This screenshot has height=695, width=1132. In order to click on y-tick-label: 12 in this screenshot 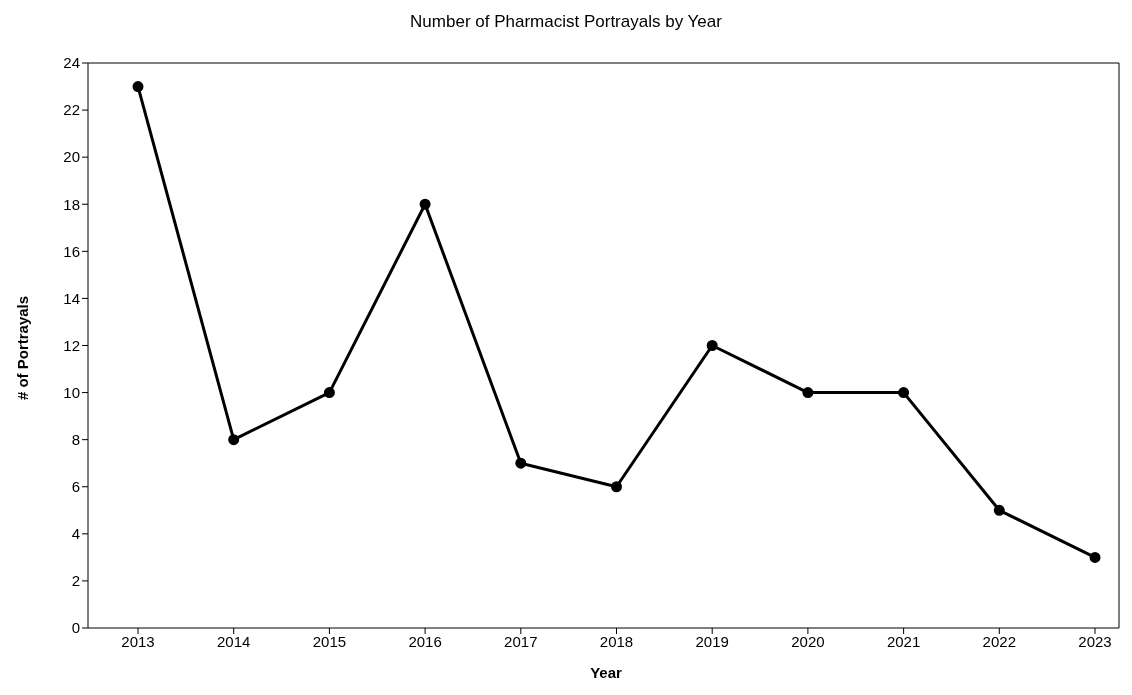, I will do `click(71, 345)`.